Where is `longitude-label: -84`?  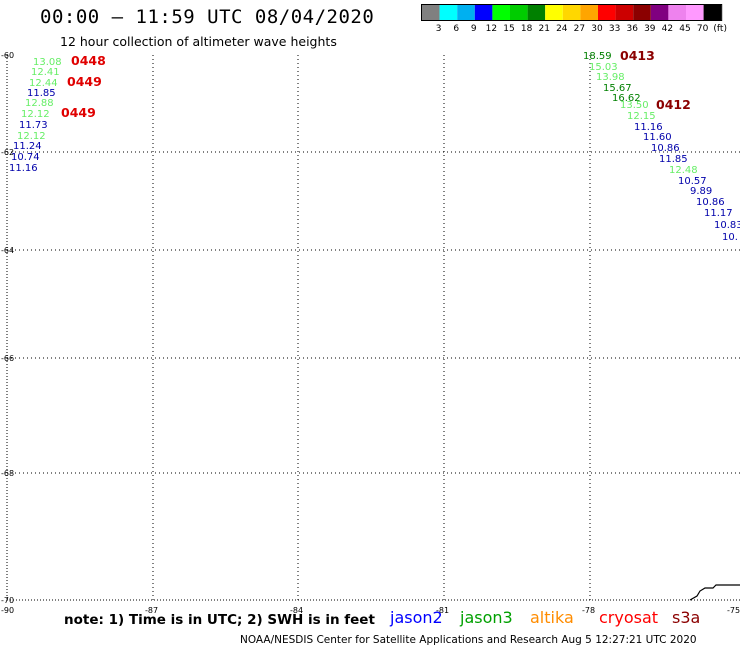 longitude-label: -84 is located at coordinates (296, 610).